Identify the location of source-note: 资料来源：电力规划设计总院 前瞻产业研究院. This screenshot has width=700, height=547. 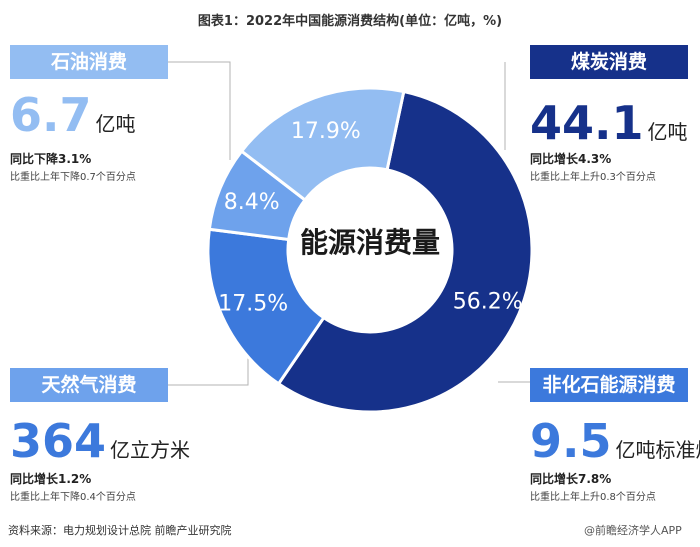
(120, 530).